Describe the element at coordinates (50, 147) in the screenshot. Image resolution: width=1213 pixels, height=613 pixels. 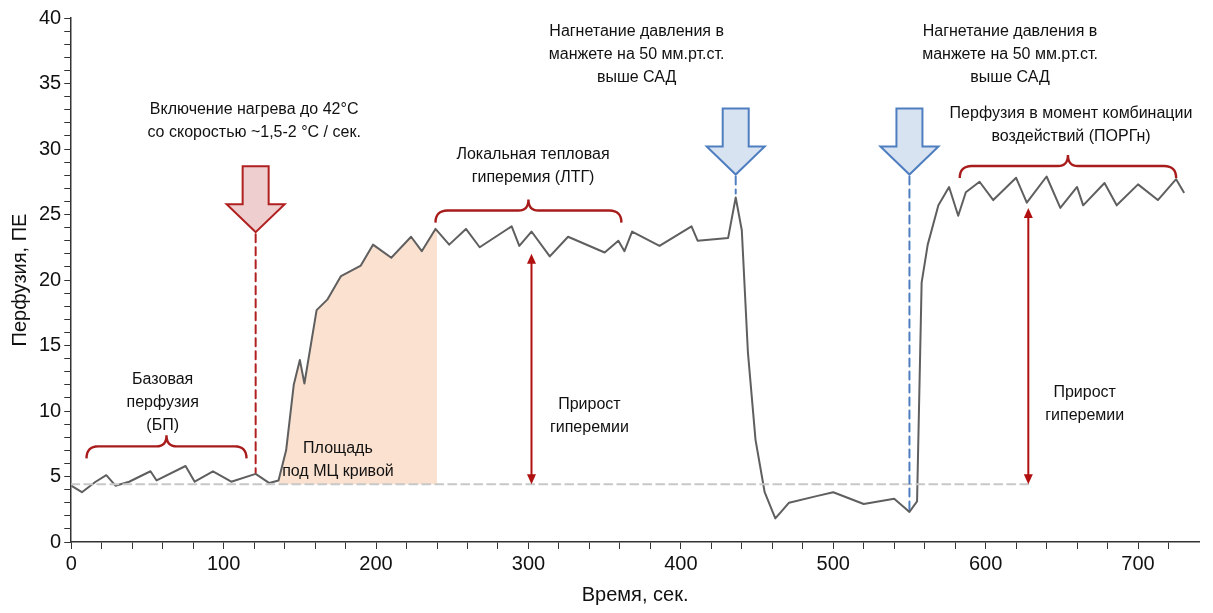
I see `y-tick-label: 30` at that location.